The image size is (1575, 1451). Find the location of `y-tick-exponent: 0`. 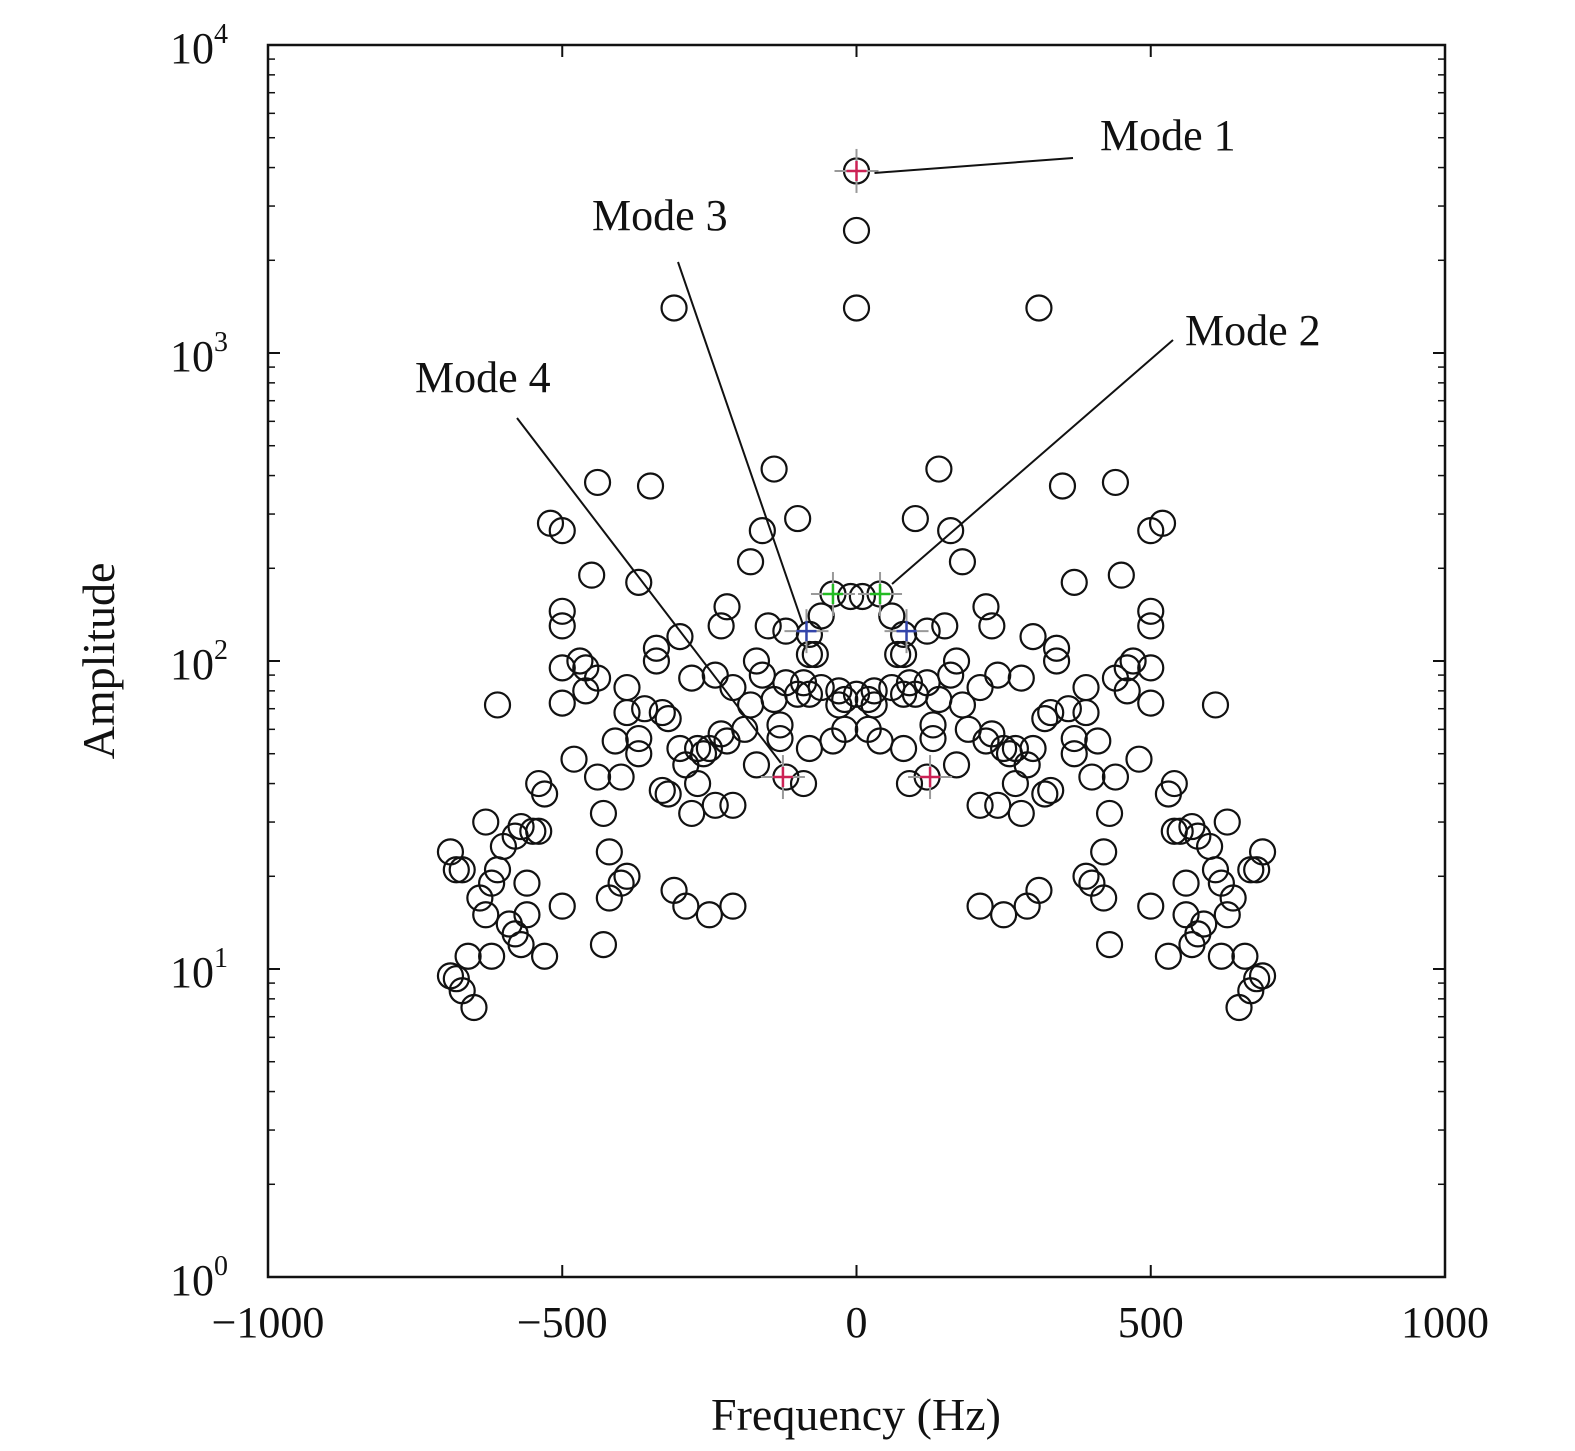

y-tick-exponent: 0 is located at coordinates (221, 1266).